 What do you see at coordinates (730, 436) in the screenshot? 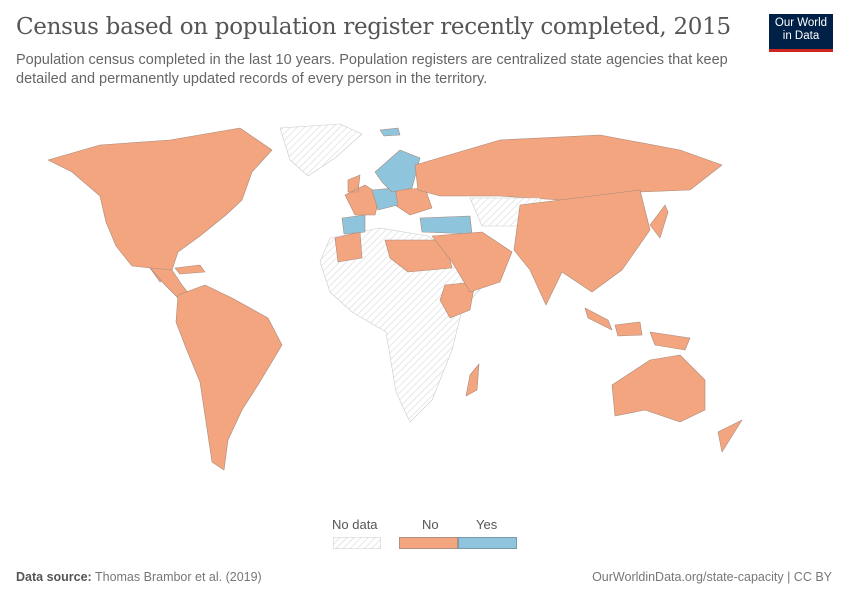
I see `region-new-zealand` at bounding box center [730, 436].